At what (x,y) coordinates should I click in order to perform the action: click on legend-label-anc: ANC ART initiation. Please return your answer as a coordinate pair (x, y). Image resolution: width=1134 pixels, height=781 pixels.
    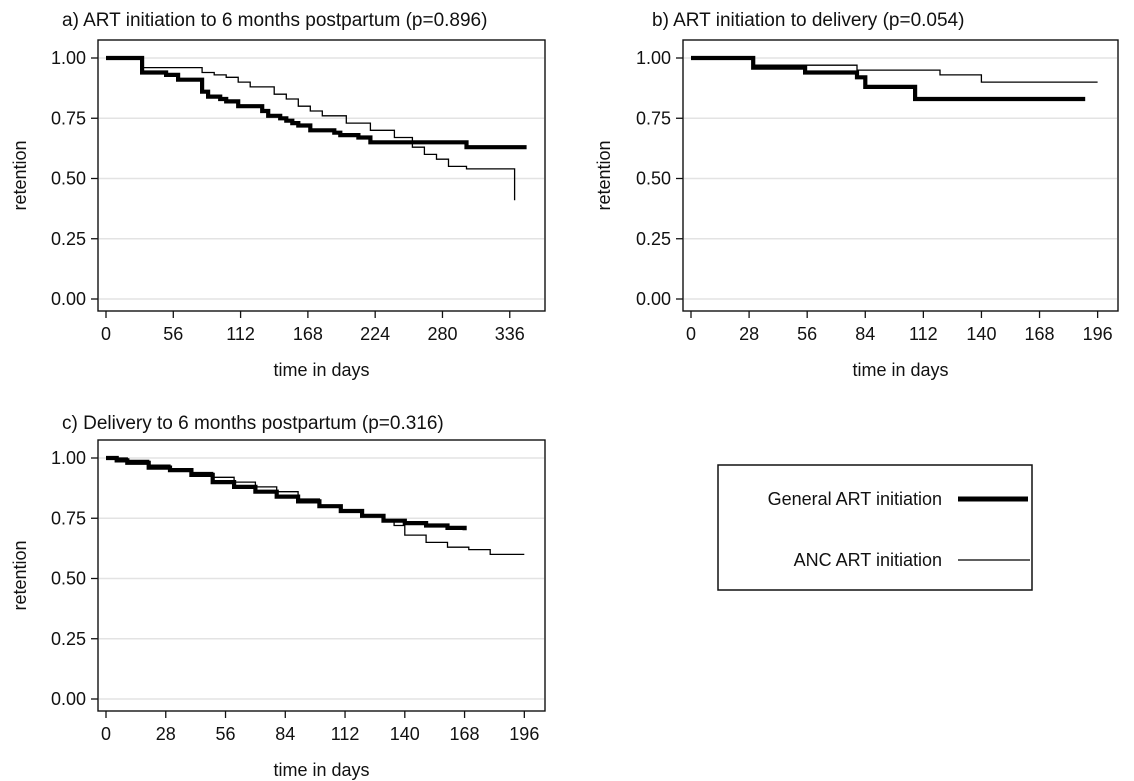
    Looking at the image, I should click on (868, 560).